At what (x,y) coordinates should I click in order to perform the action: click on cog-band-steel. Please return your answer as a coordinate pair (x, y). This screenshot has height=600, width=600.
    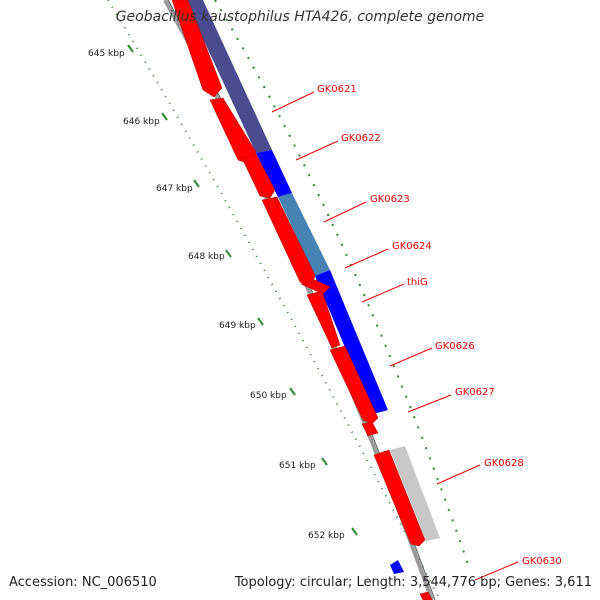
    Looking at the image, I should click on (304, 234).